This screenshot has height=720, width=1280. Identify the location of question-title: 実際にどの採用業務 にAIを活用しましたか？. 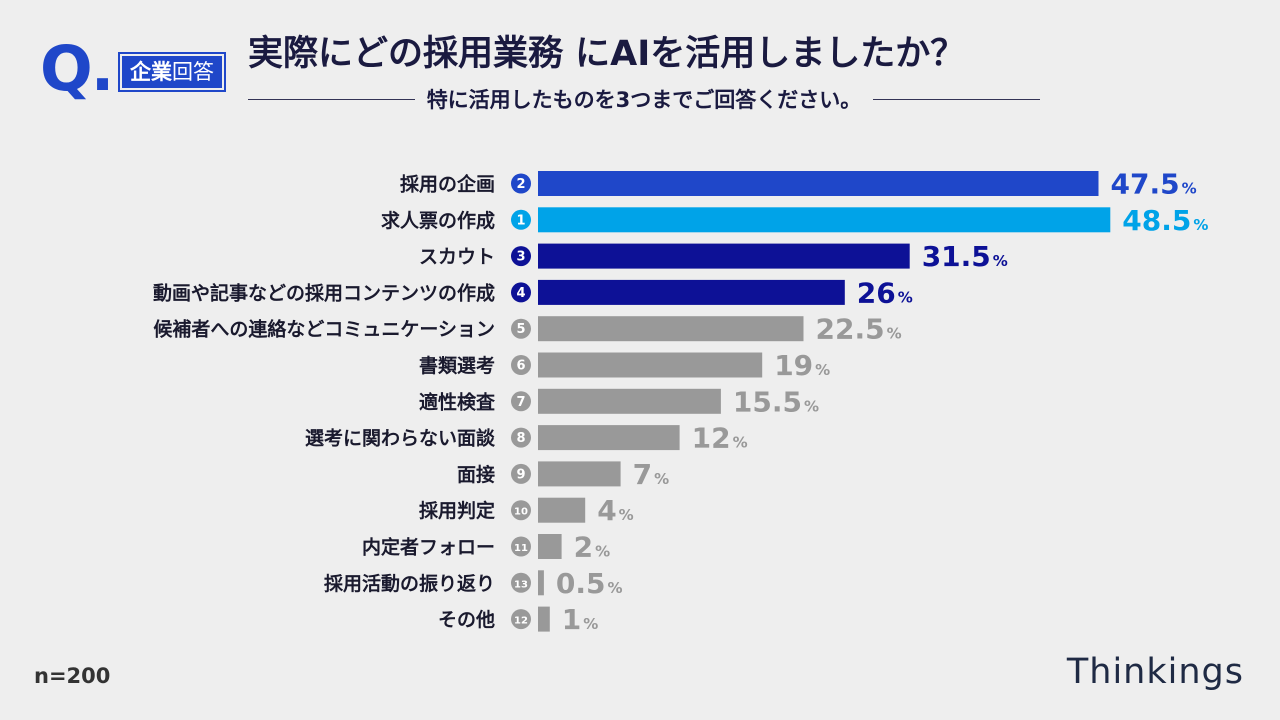
(607, 54).